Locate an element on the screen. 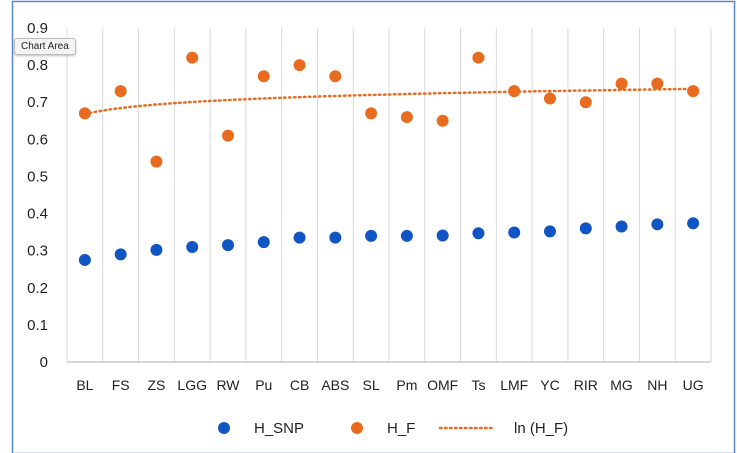 The image size is (737, 453). y-tick-label: 0.8 is located at coordinates (37, 65).